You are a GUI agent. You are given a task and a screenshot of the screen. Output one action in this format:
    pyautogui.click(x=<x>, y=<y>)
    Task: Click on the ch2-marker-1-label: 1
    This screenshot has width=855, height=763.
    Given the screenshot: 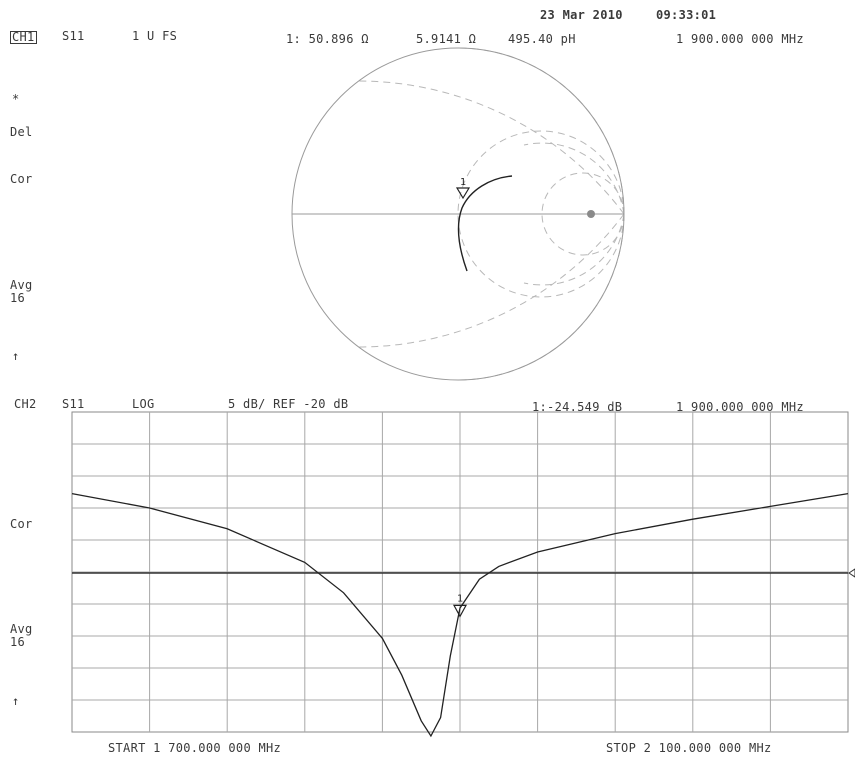 What is the action you would take?
    pyautogui.click(x=460, y=598)
    